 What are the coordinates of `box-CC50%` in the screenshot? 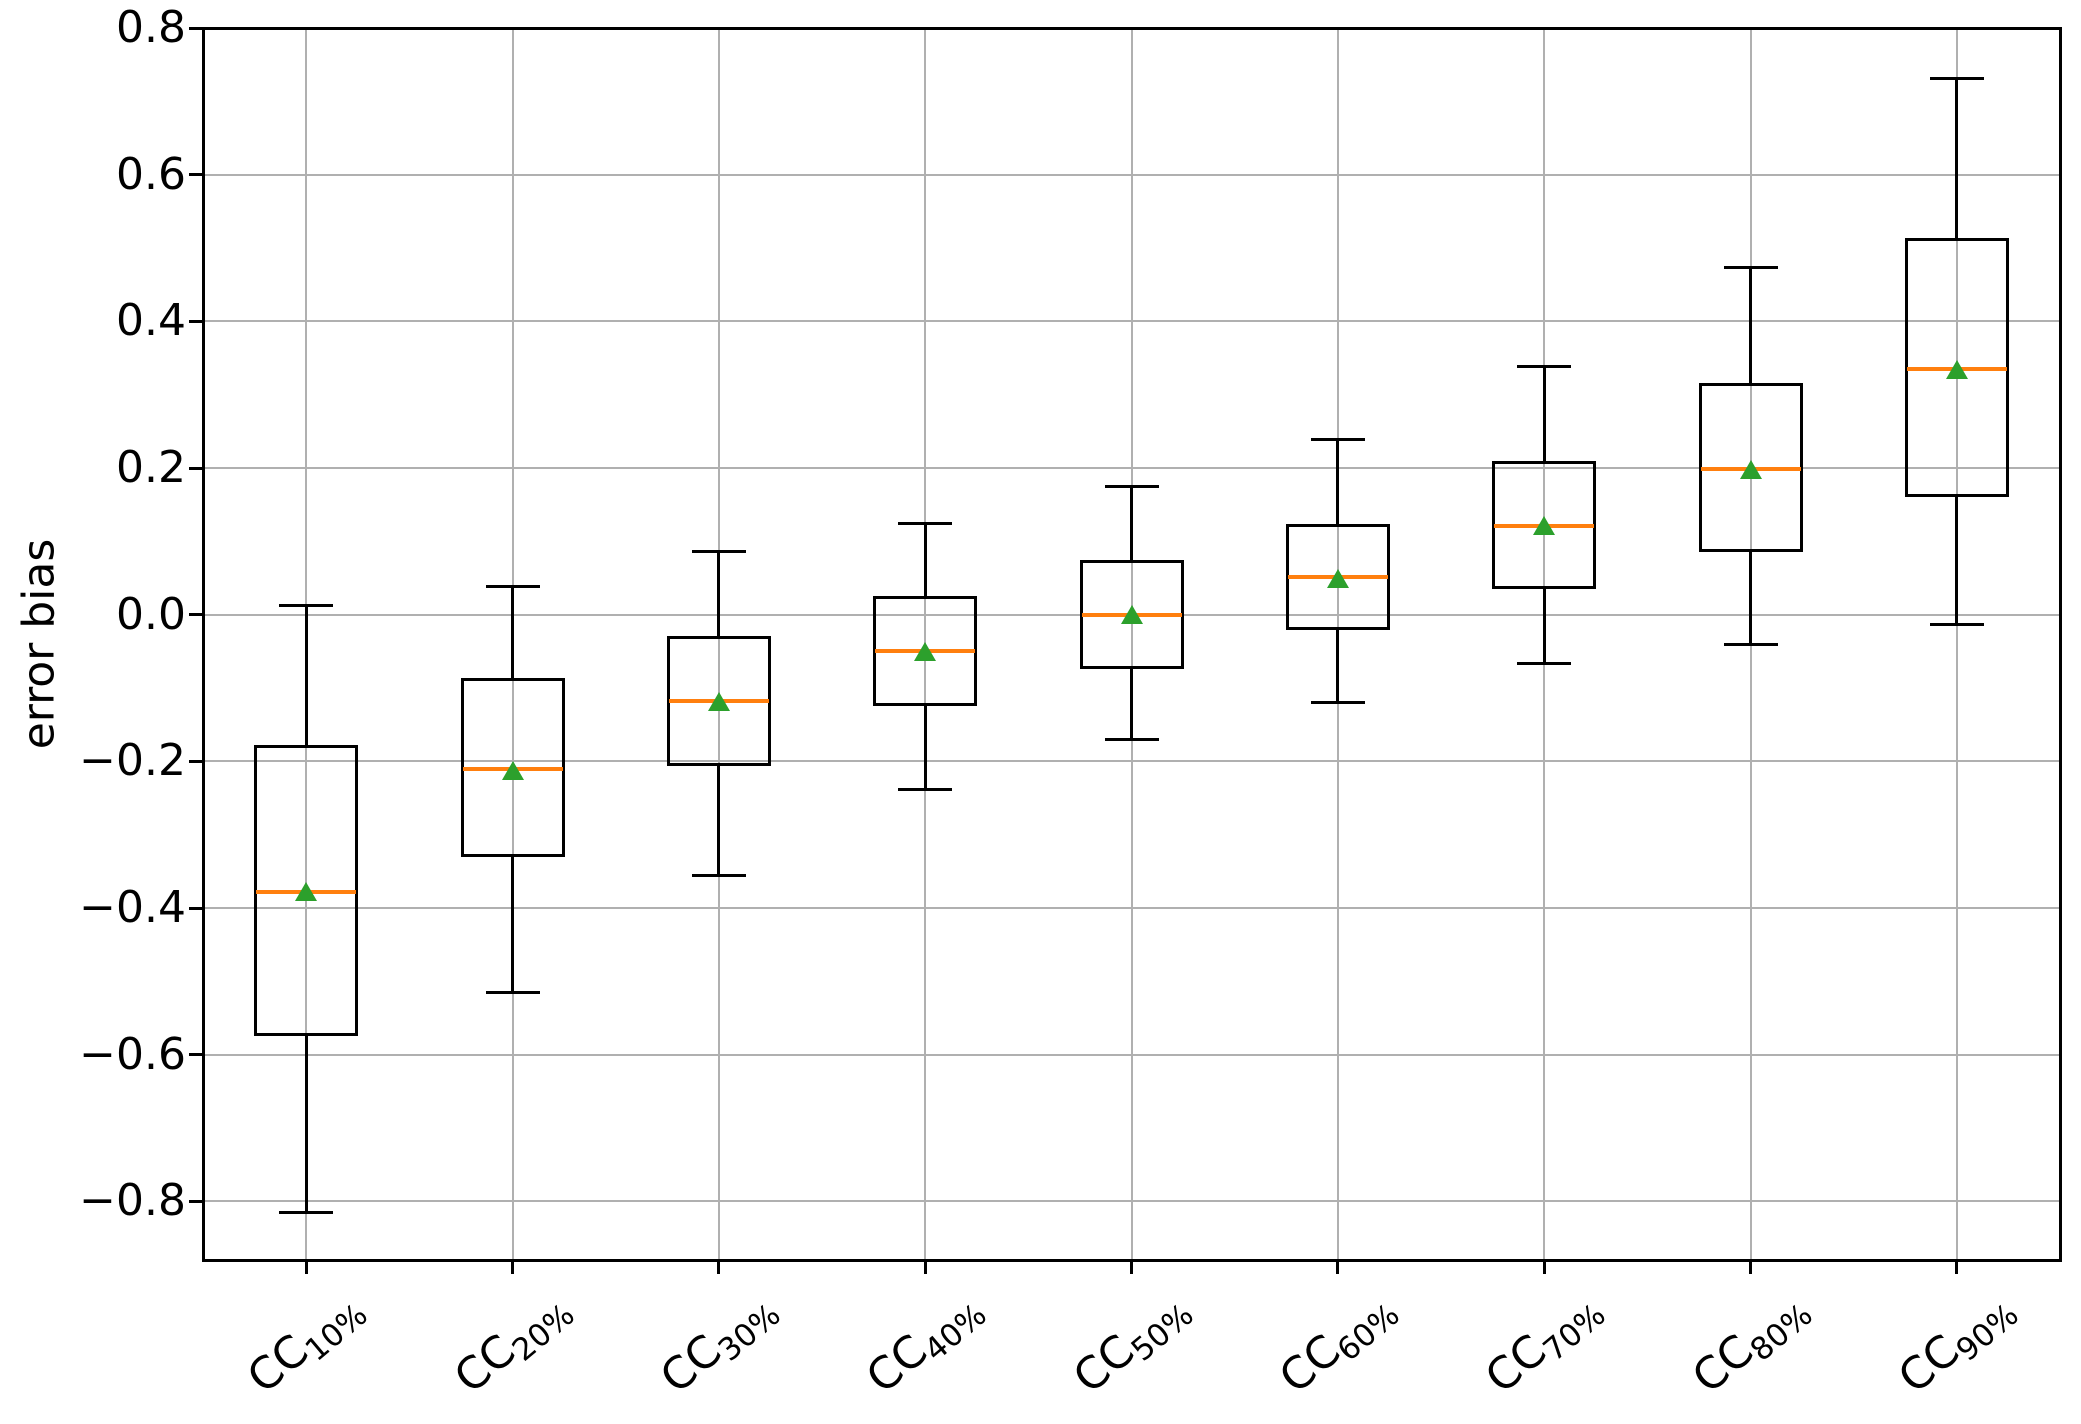 It's located at (1131, 614).